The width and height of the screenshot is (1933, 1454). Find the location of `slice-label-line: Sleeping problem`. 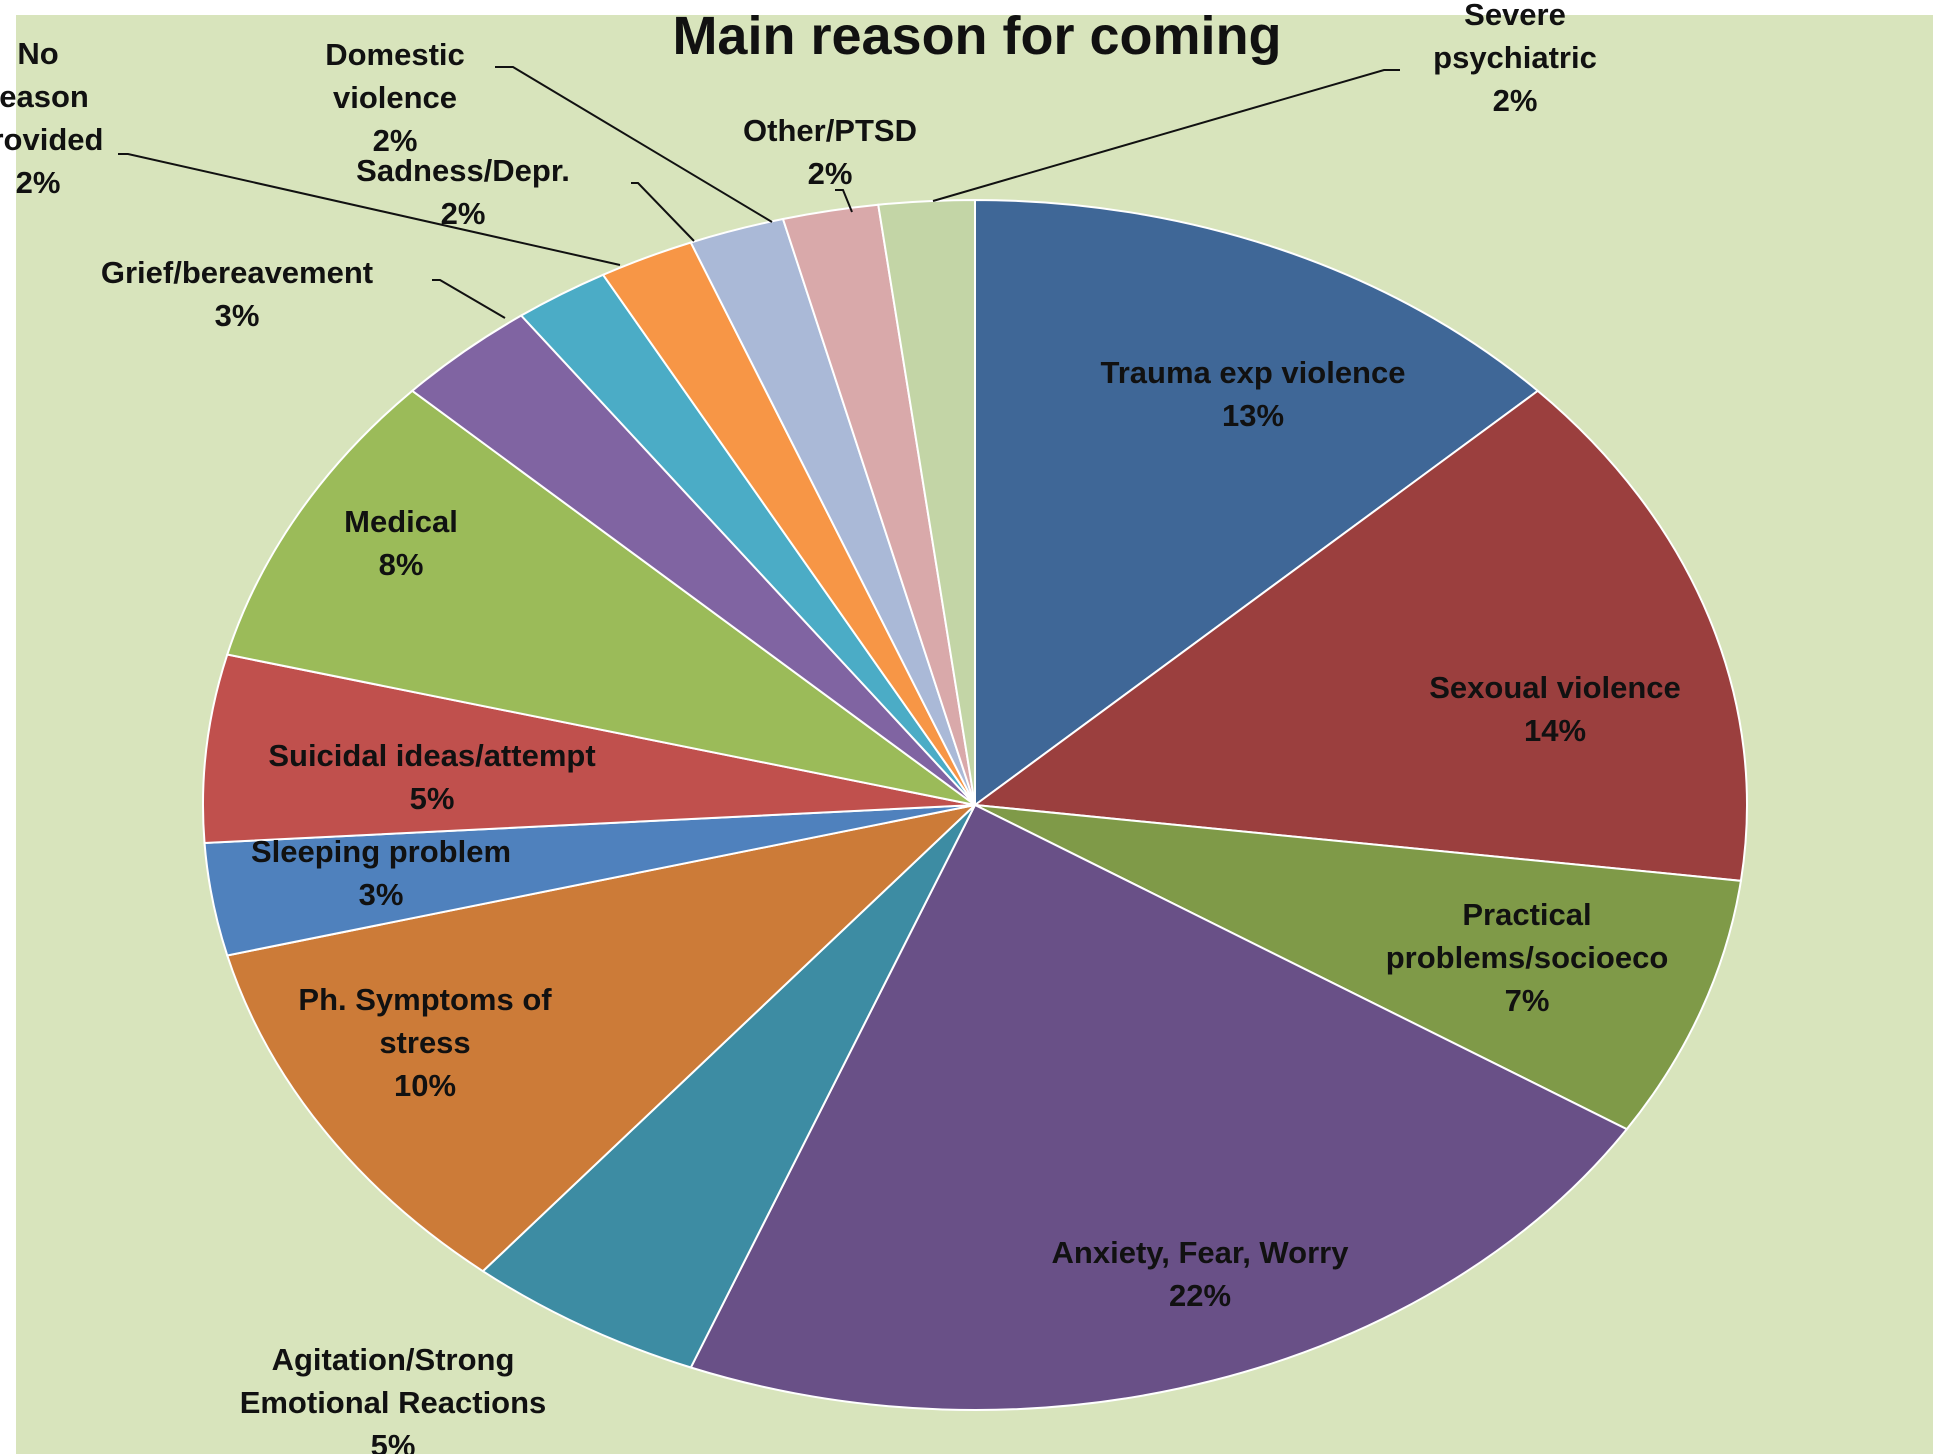

slice-label-line: Sleeping problem is located at coordinates (381, 851).